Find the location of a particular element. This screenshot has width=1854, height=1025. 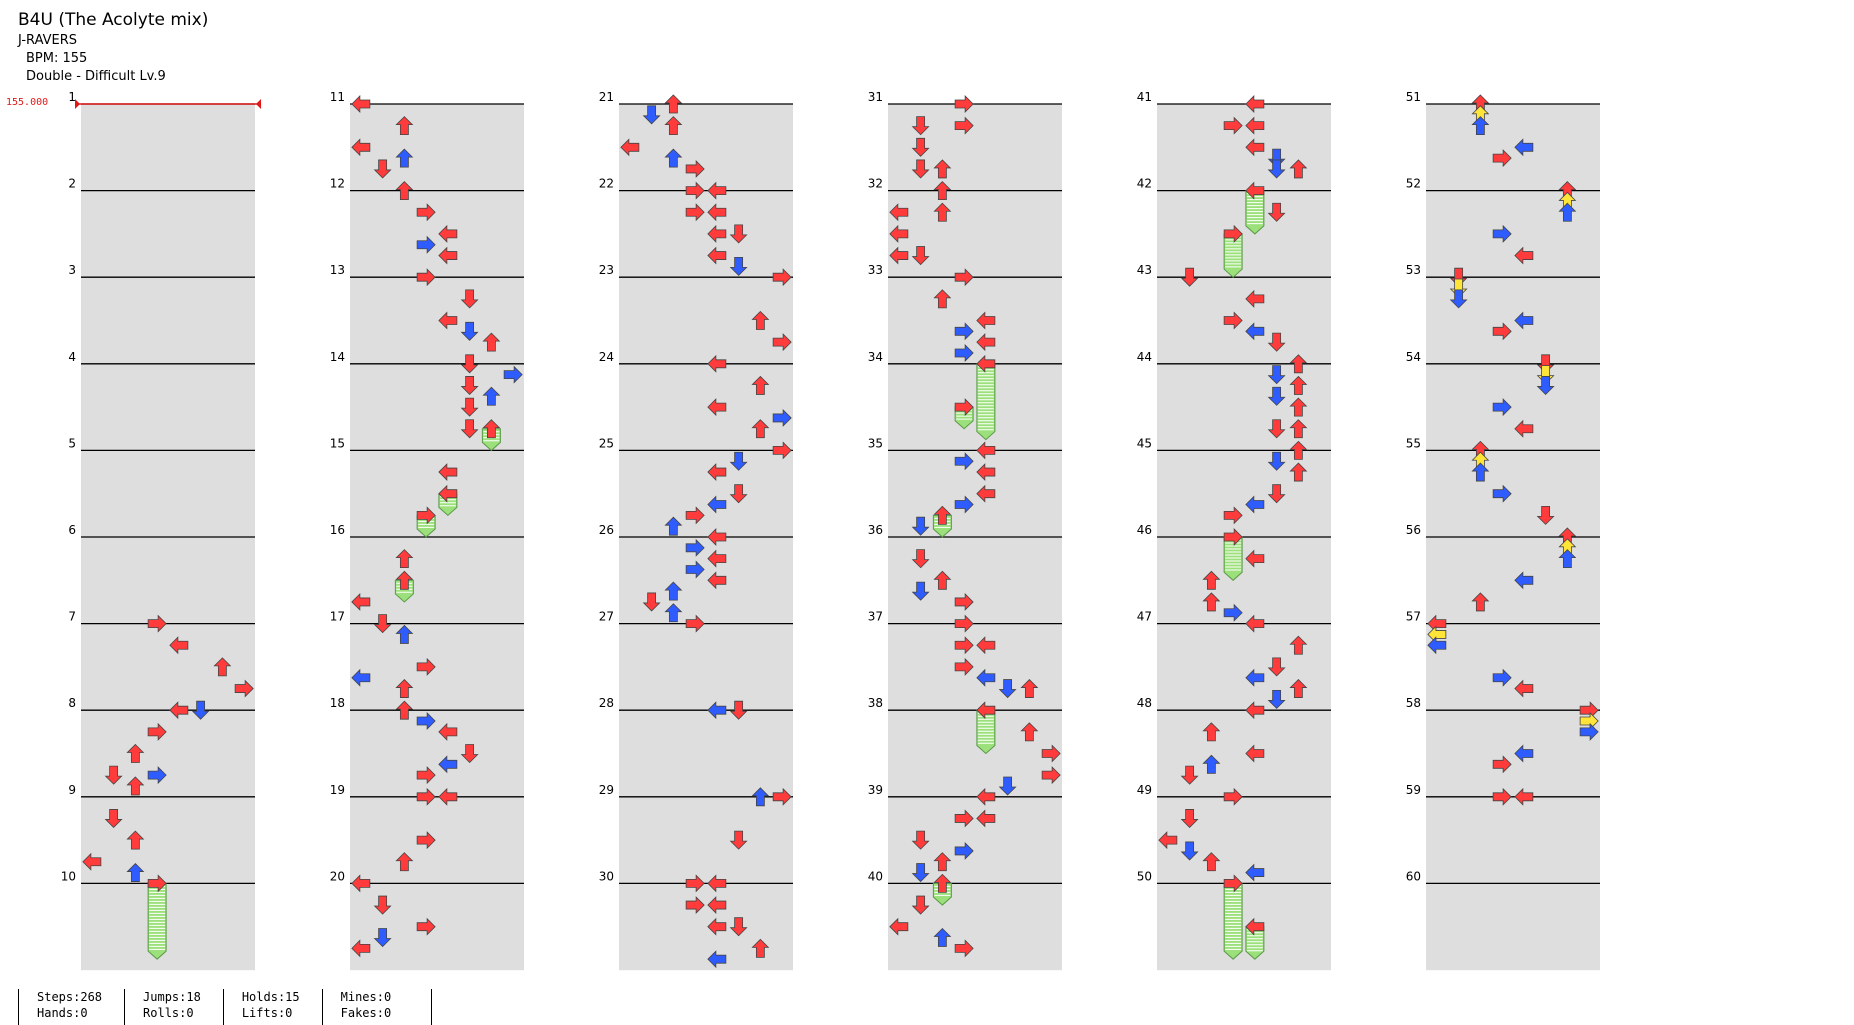

stats-col-jumps: Jumps:18 Rolls:0 is located at coordinates (173, 1007).